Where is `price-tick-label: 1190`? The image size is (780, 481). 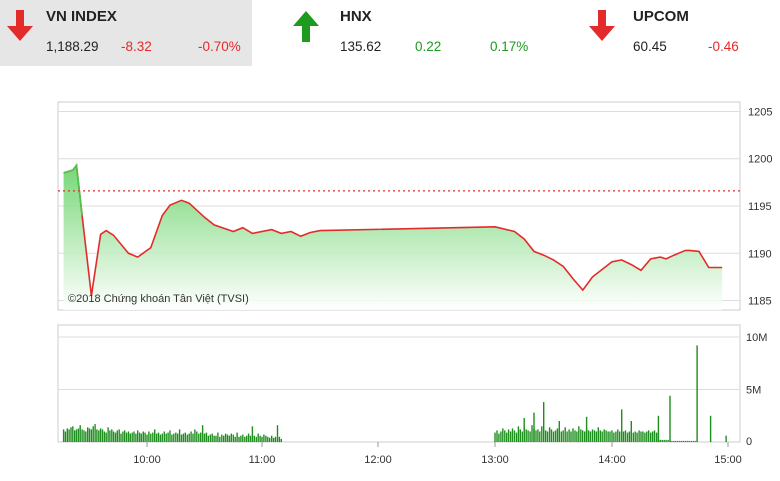
price-tick-label: 1190 is located at coordinates (760, 254).